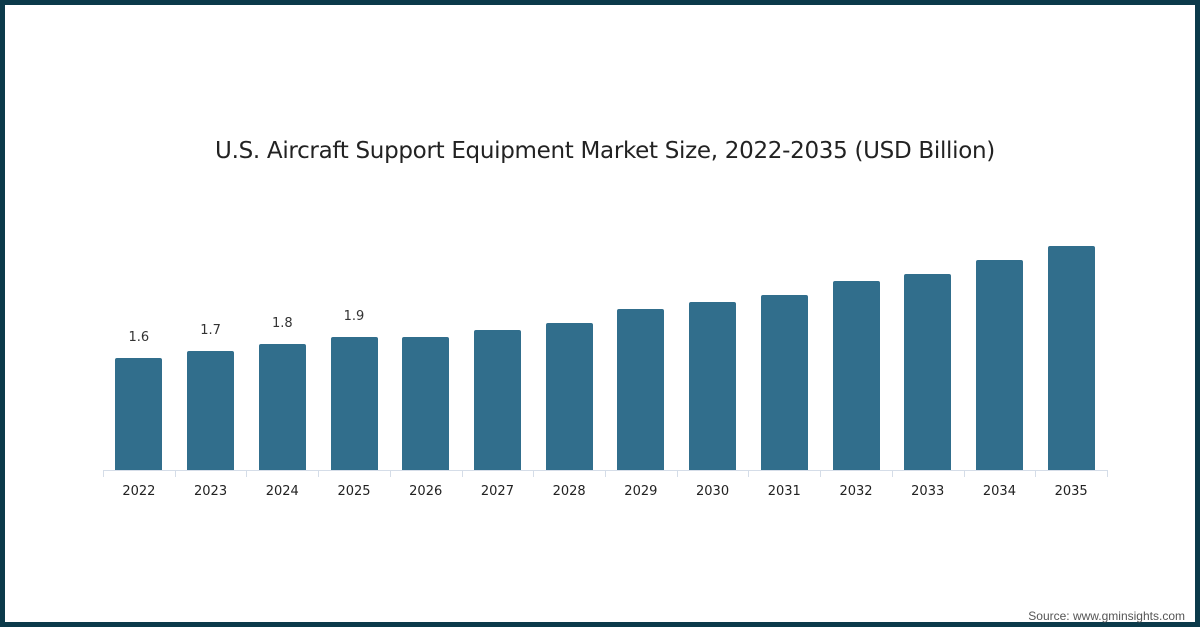 This screenshot has width=1200, height=627. I want to click on x-tick-label: 2025, so click(354, 491).